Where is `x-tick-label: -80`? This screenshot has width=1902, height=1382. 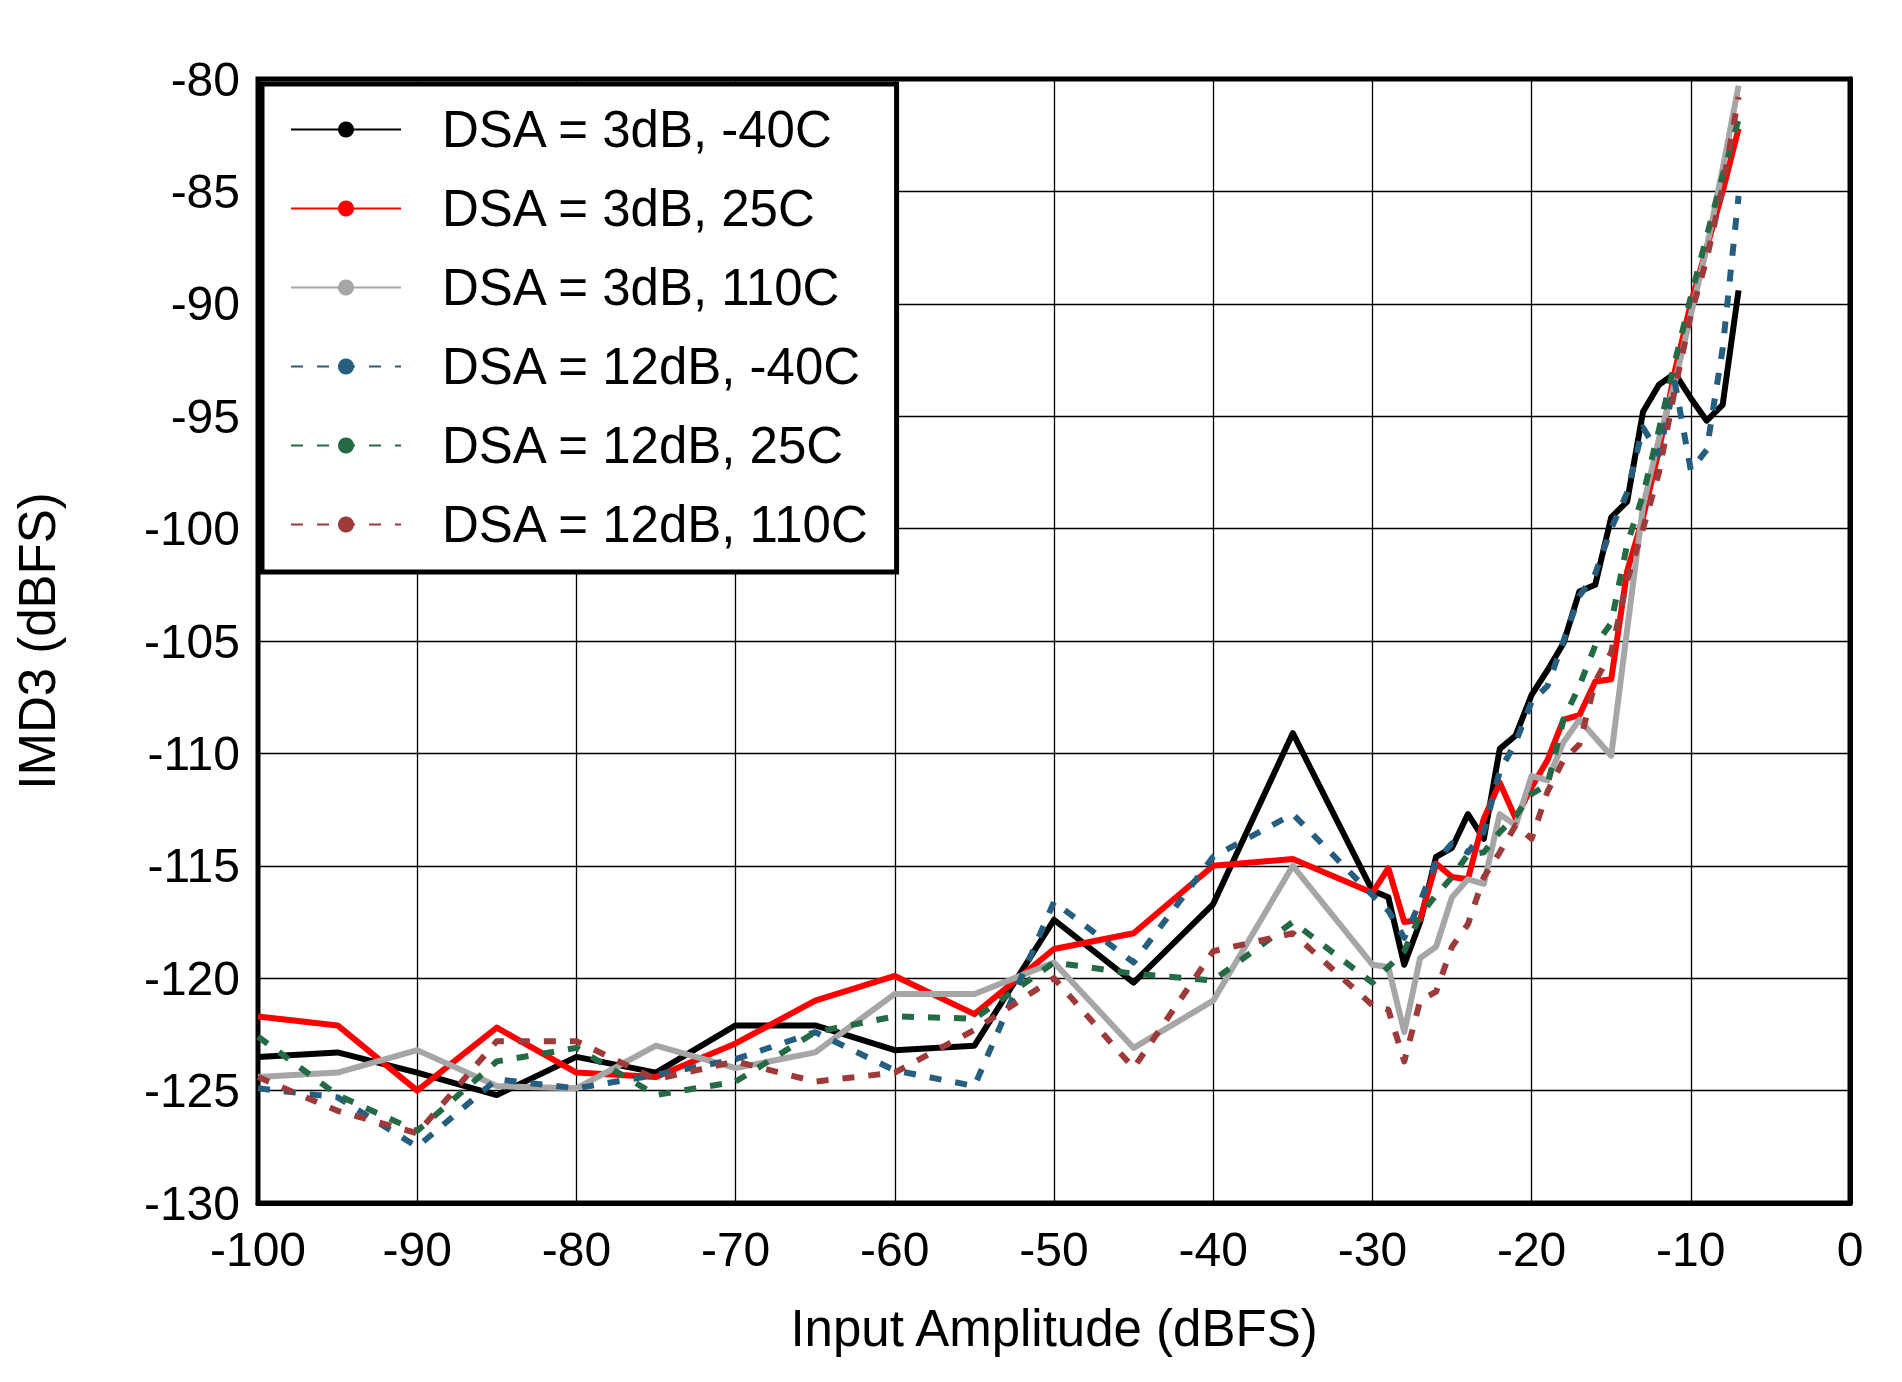 x-tick-label: -80 is located at coordinates (576, 1249).